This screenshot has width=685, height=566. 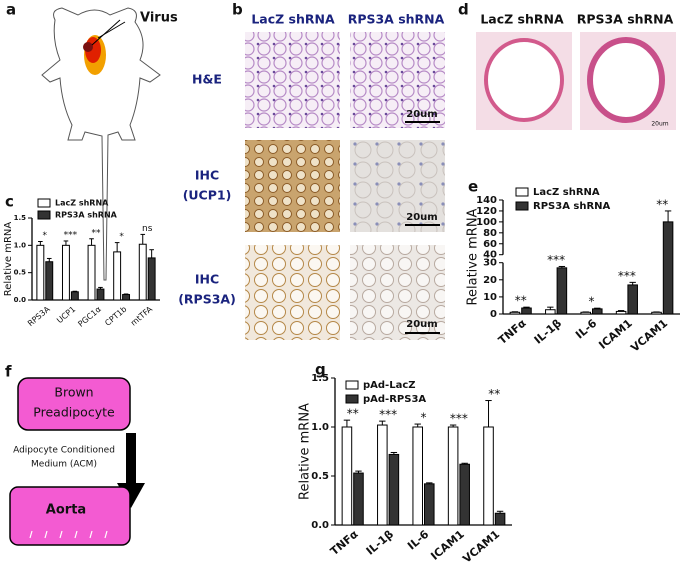 I want to click on y-tick-label: 30, so click(x=490, y=263).